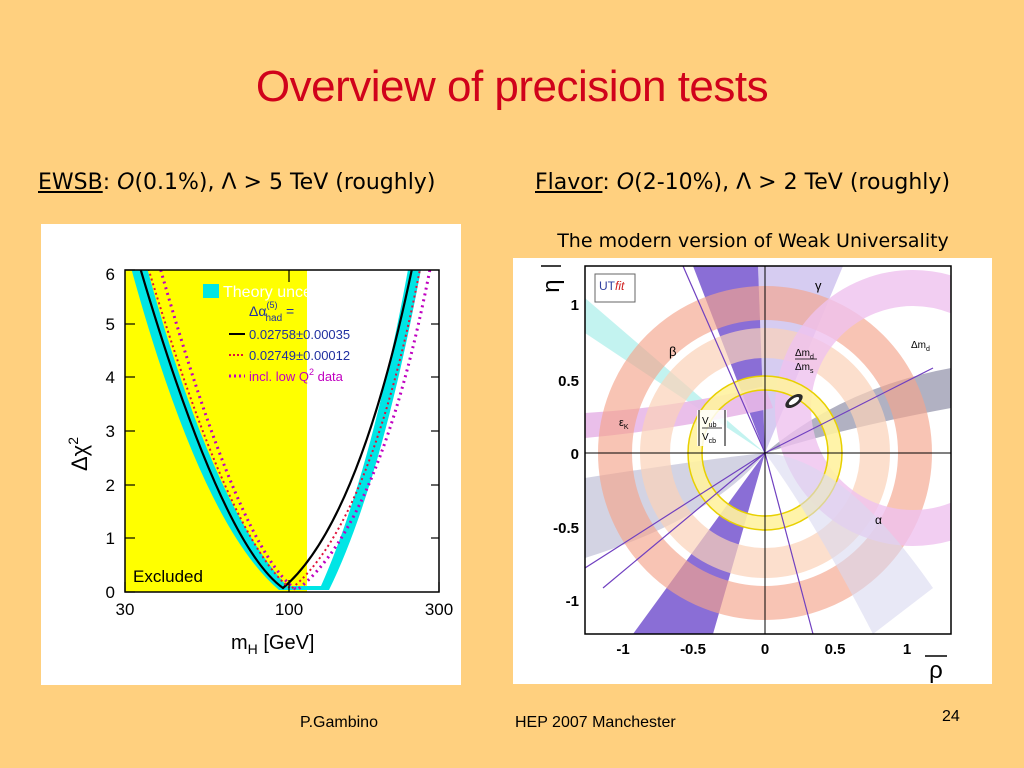 The height and width of the screenshot is (768, 1024). What do you see at coordinates (693, 649) in the screenshot?
I see `ut-xtick-m05: -0.5` at bounding box center [693, 649].